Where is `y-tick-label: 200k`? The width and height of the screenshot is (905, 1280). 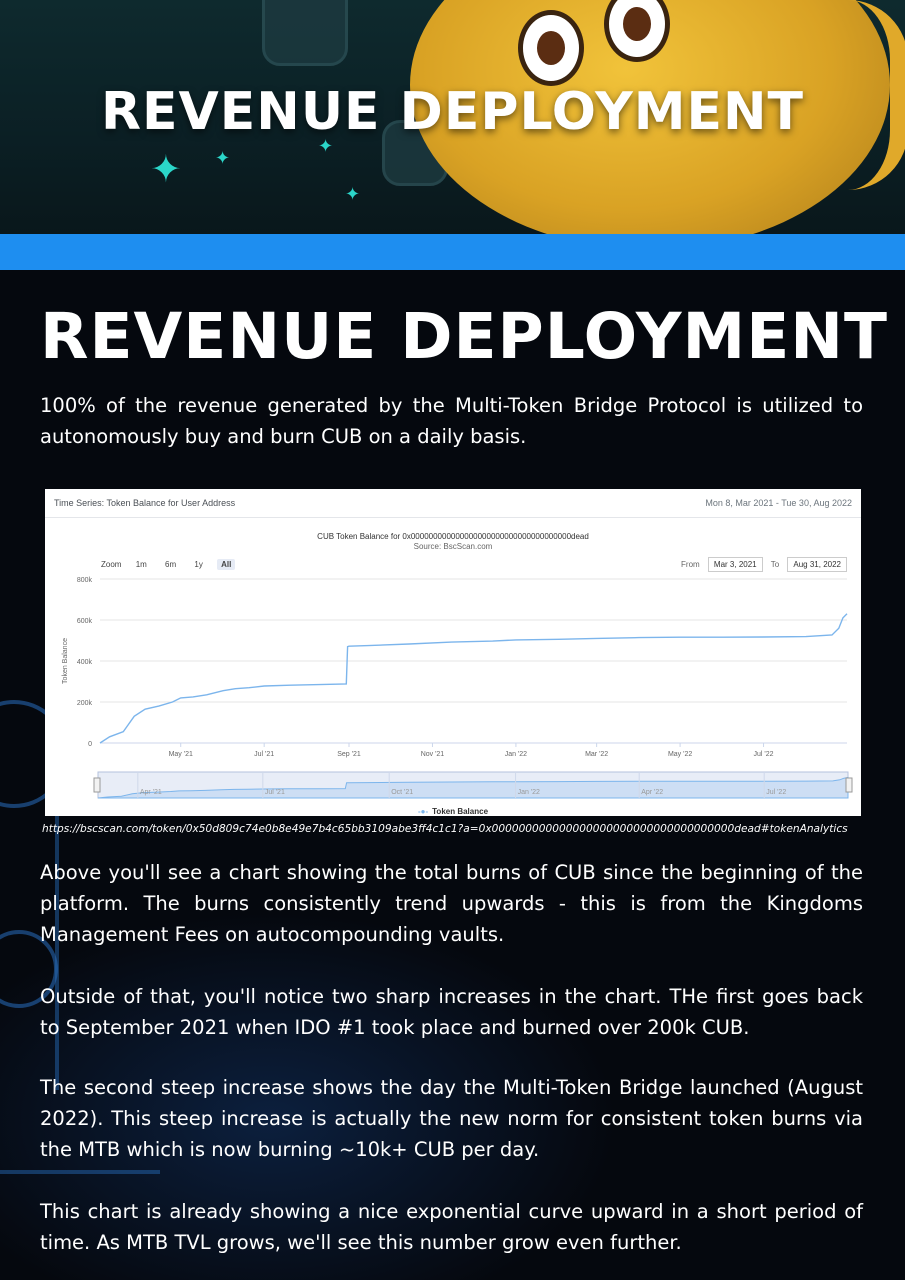
y-tick-label: 200k is located at coordinates (85, 703).